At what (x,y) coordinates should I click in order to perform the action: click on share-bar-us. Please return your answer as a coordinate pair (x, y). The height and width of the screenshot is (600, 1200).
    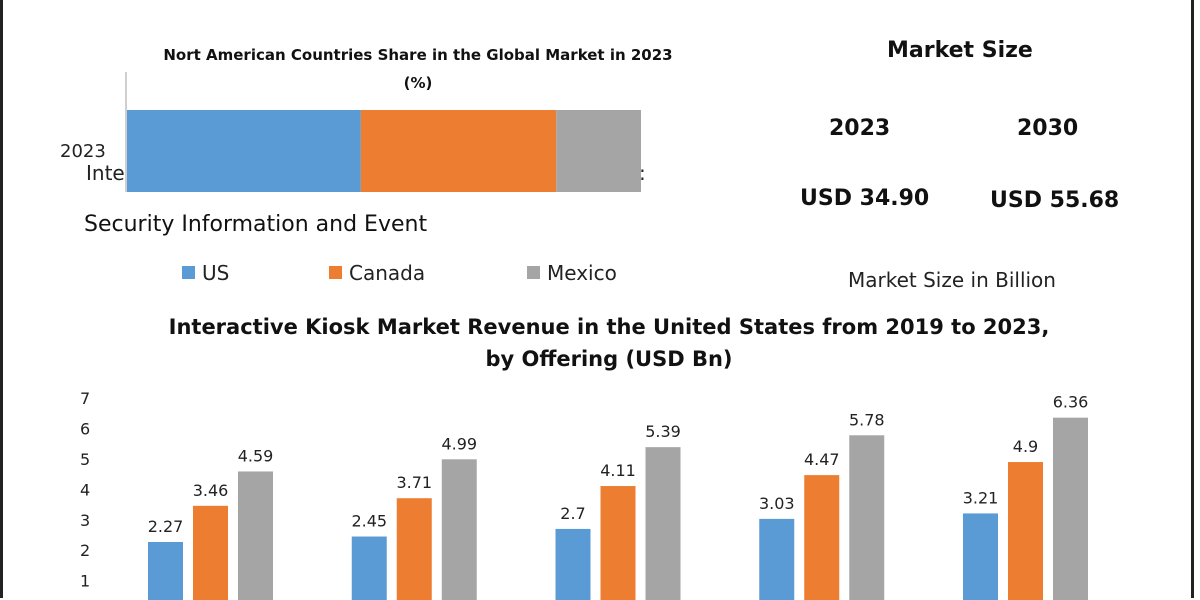
    Looking at the image, I should click on (244, 151).